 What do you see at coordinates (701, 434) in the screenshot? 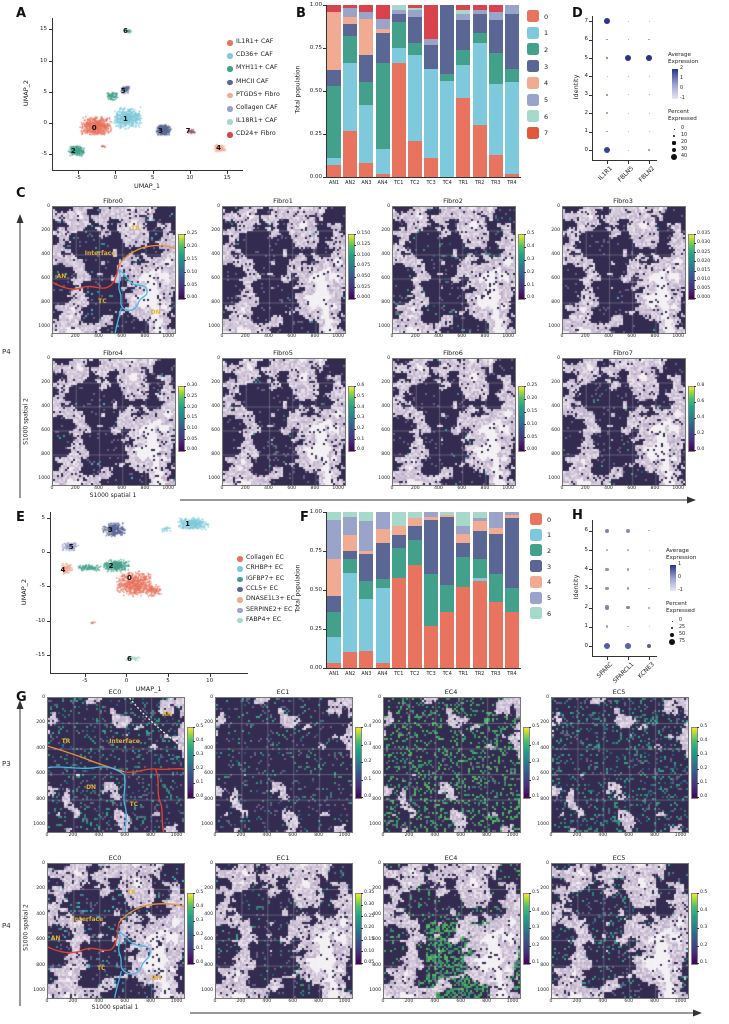
I see `colorbar-tick-label: 0.2` at bounding box center [701, 434].